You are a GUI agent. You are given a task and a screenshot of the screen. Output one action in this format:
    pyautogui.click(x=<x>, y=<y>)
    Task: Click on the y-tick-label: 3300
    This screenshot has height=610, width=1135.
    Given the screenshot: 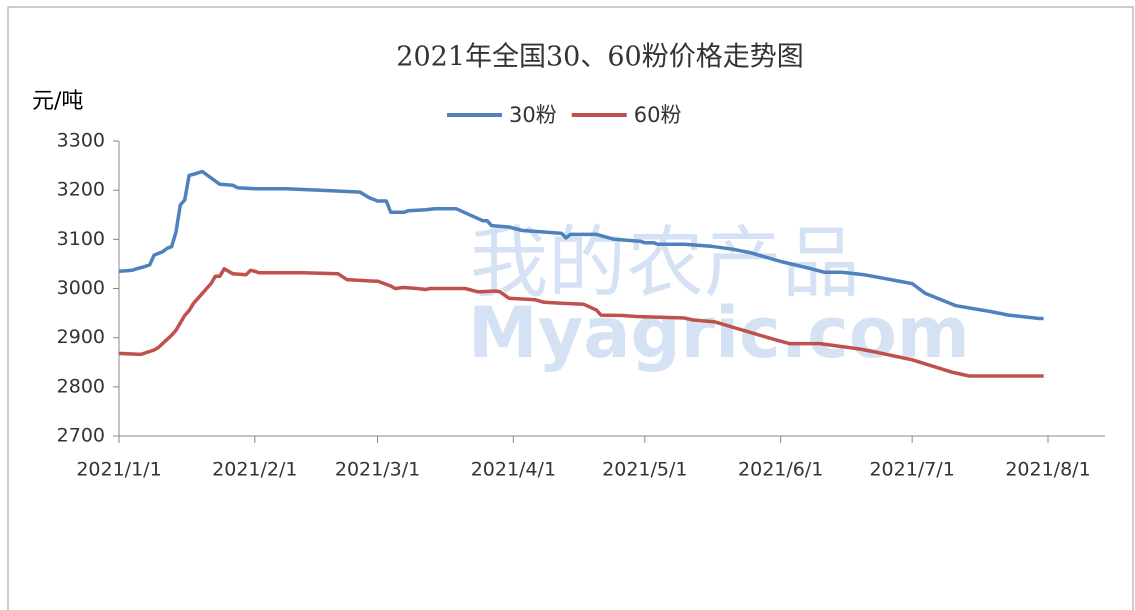 What is the action you would take?
    pyautogui.click(x=81, y=141)
    